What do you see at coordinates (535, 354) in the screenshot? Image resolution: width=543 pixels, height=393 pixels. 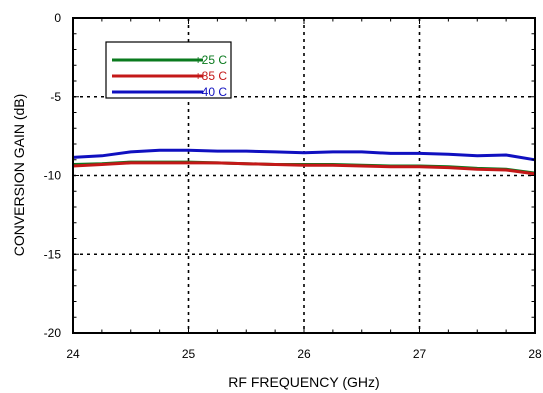 I see `x-tick-label-28: 28` at bounding box center [535, 354].